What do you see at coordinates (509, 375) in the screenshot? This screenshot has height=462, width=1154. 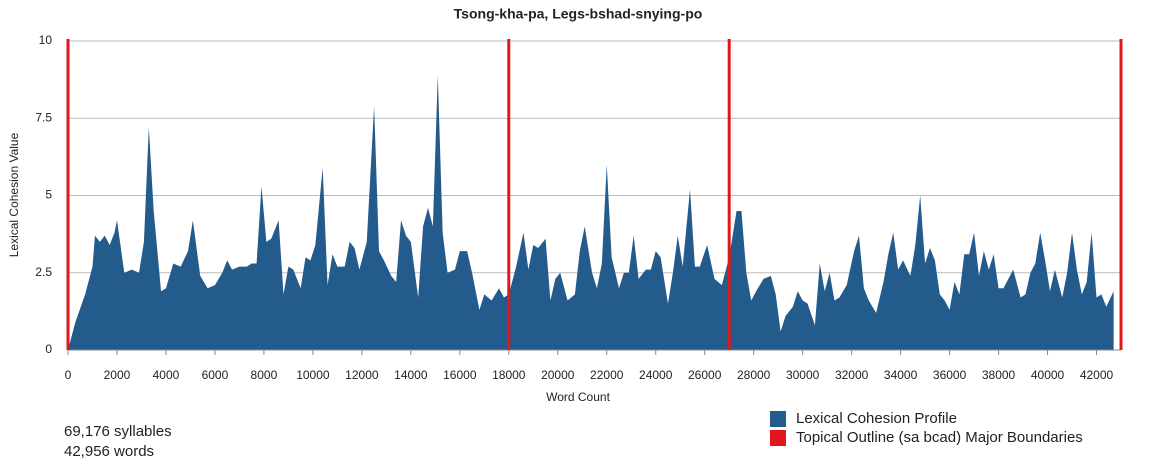 I see `x-tick-label: 18000` at bounding box center [509, 375].